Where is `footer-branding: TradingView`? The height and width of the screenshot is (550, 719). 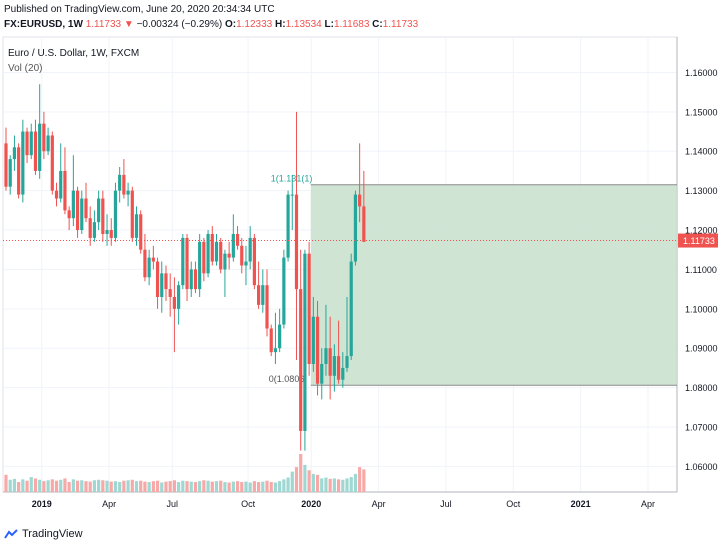 footer-branding: TradingView is located at coordinates (43, 534).